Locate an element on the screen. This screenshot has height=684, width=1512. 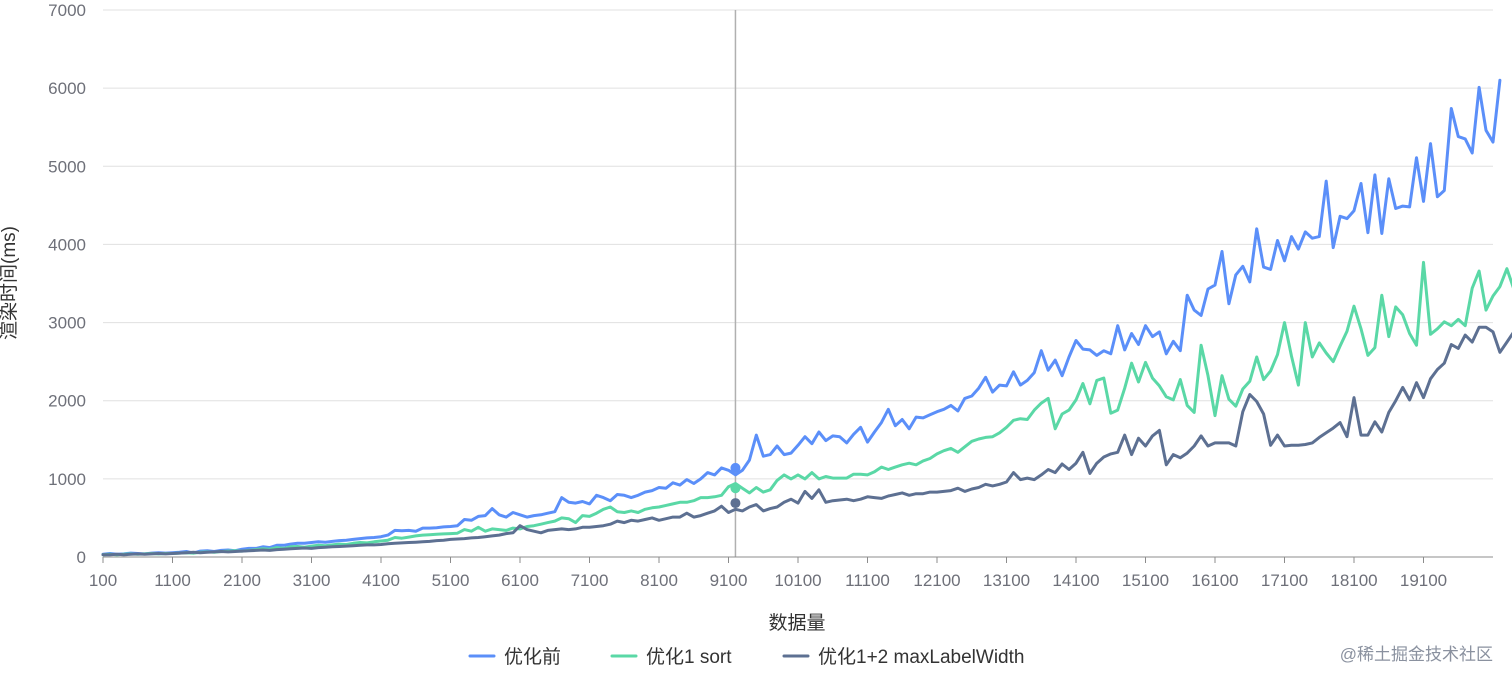
x-tick-label: 13100 is located at coordinates (1006, 580).